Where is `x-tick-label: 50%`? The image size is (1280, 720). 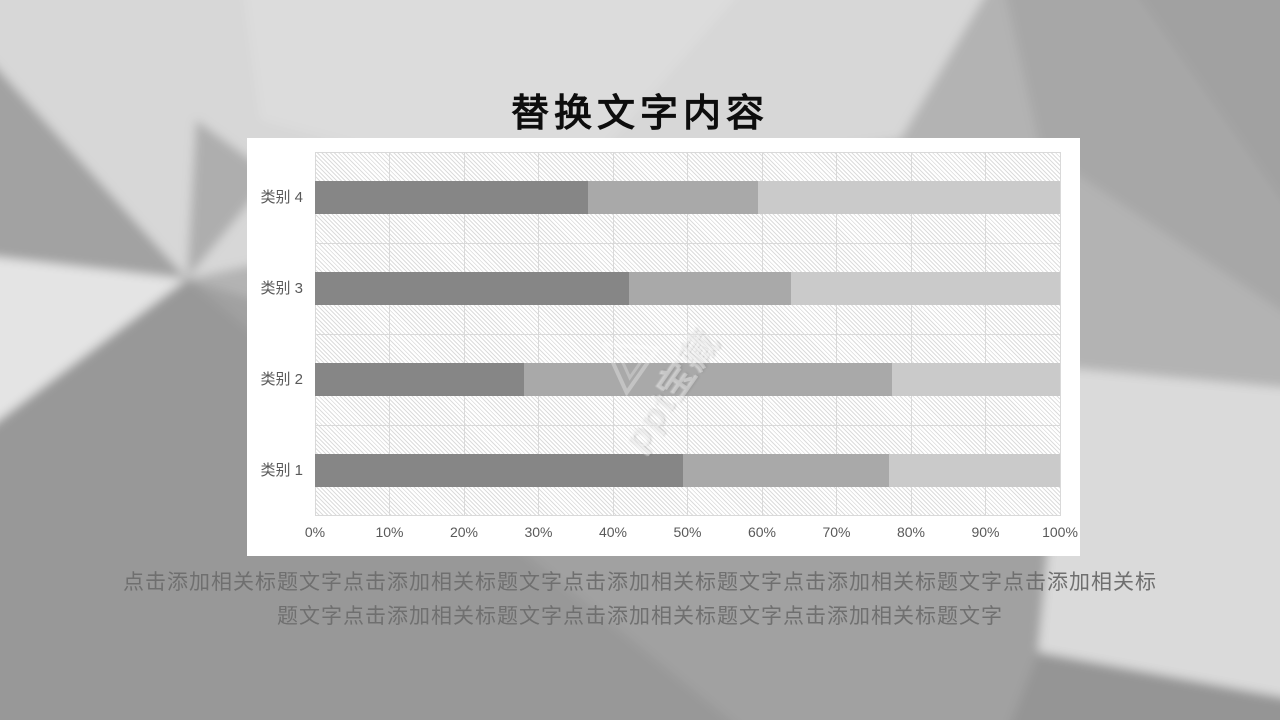 x-tick-label: 50% is located at coordinates (687, 532).